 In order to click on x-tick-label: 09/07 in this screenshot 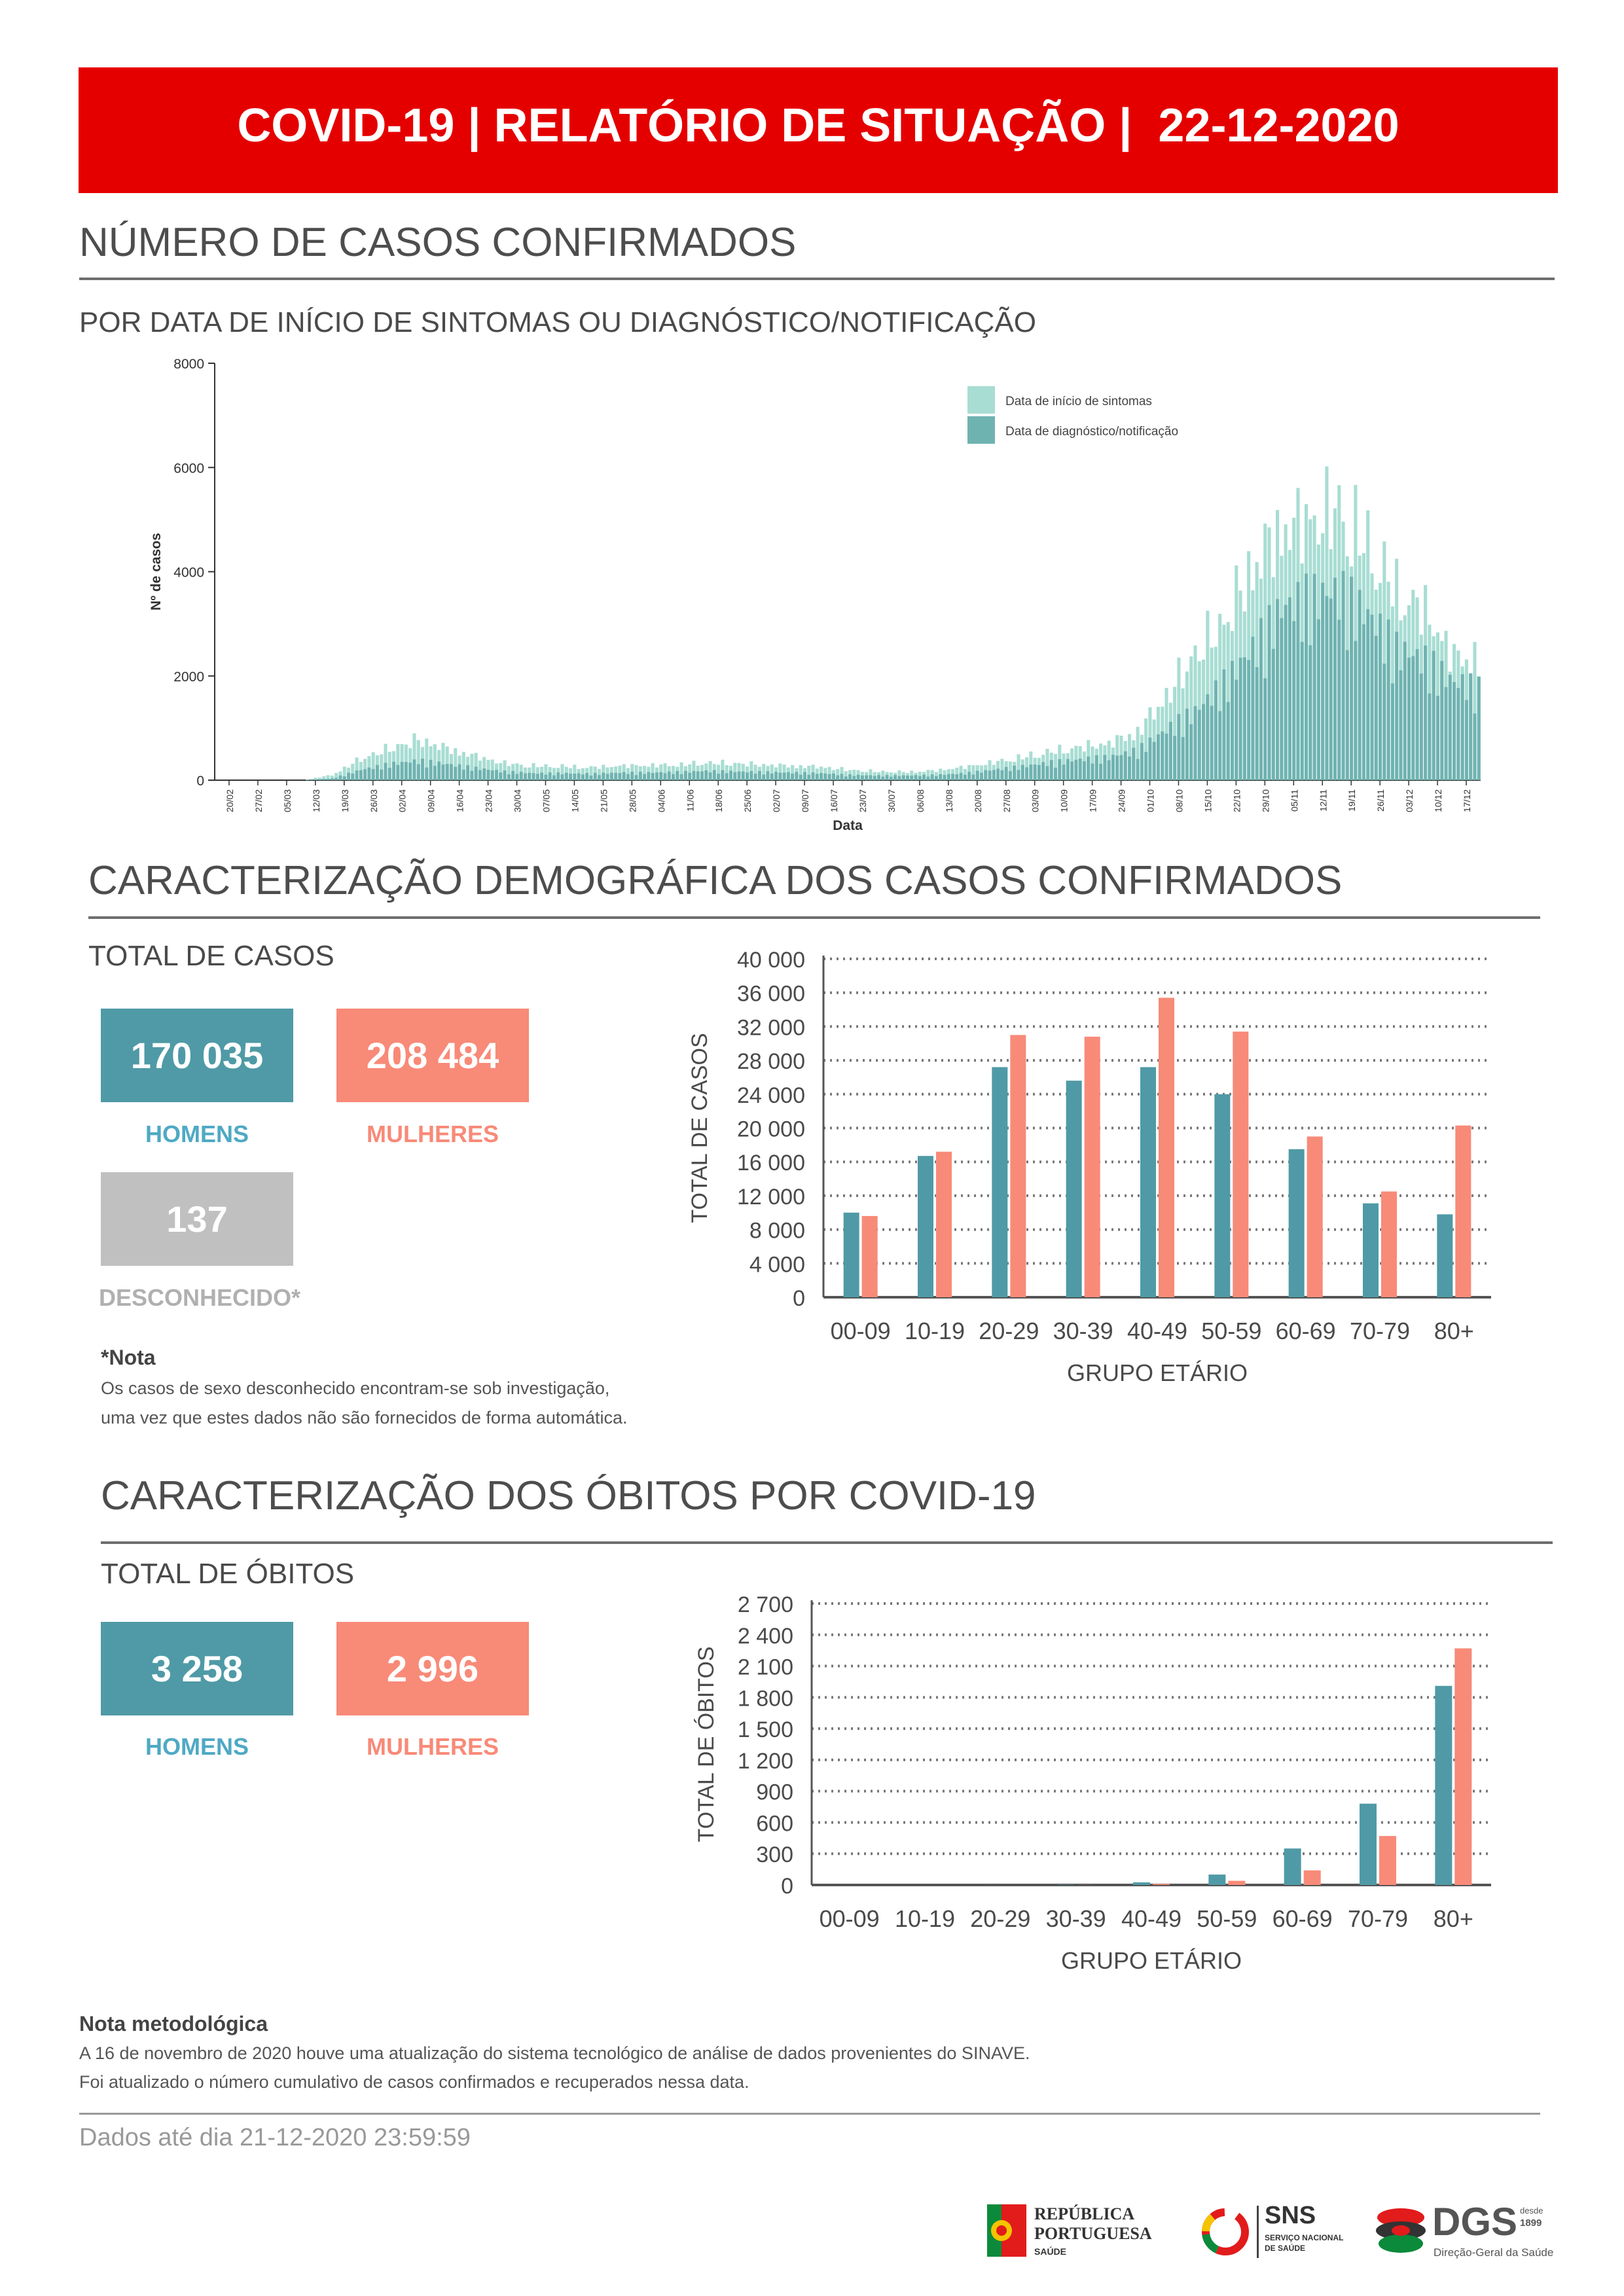, I will do `click(805, 800)`.